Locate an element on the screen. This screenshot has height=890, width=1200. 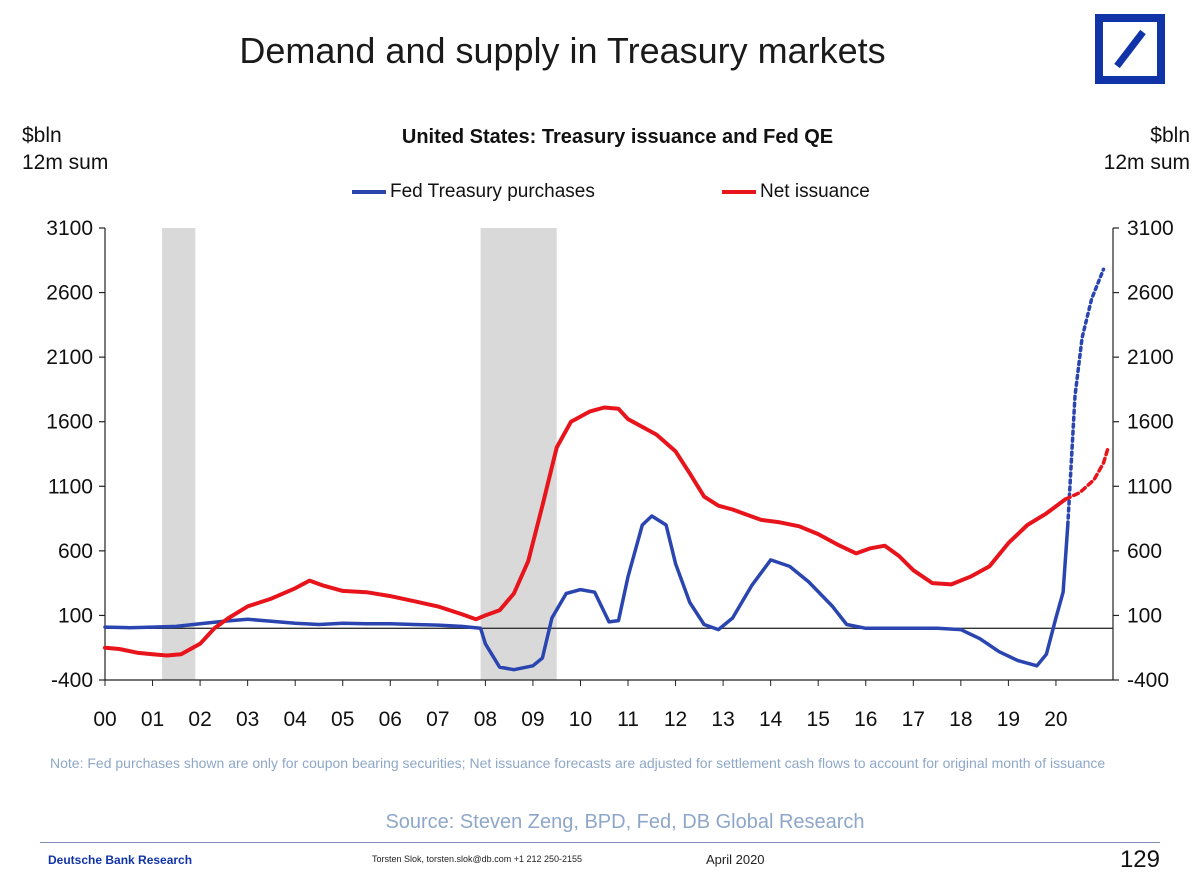
right-tick-label-100: 100 is located at coordinates (1144, 615).